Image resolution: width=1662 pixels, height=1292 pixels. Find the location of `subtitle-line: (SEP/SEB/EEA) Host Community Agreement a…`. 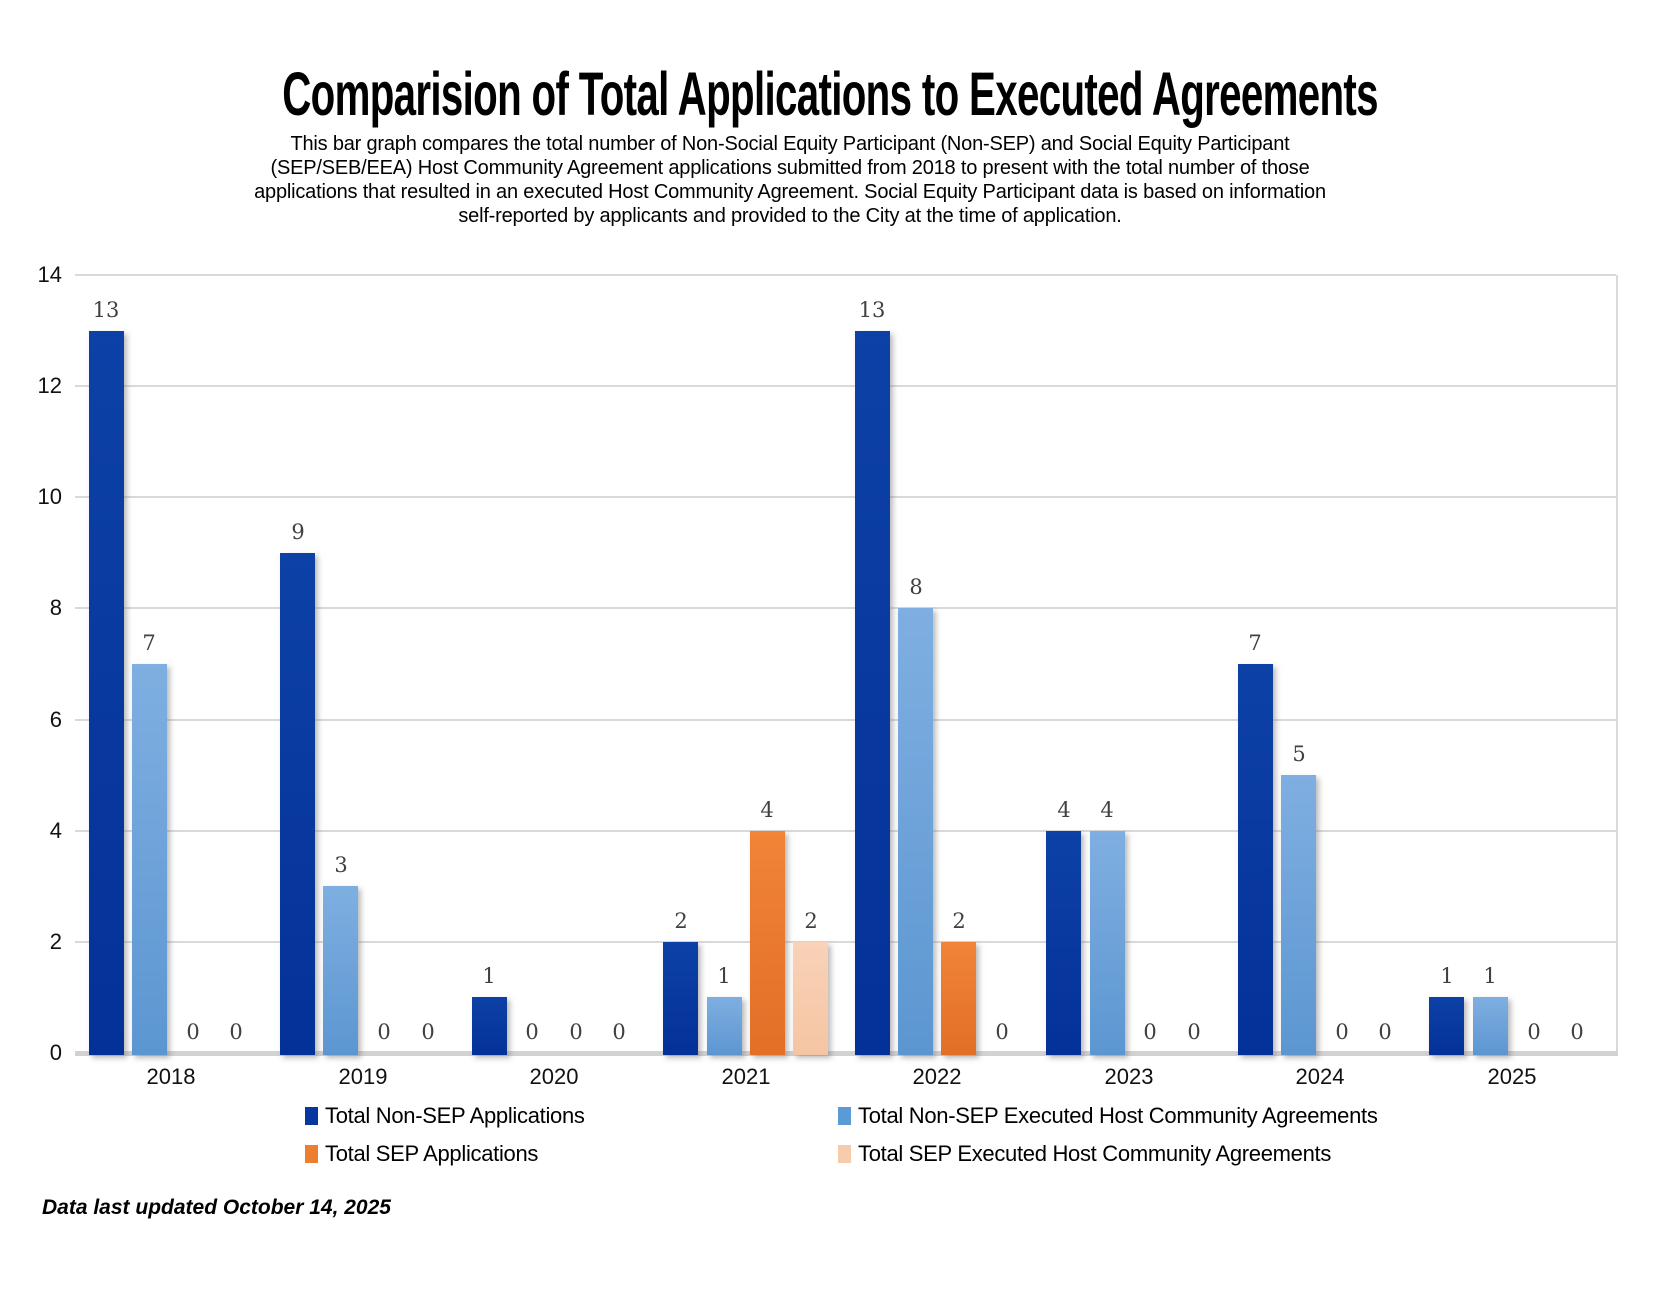

subtitle-line: (SEP/SEB/EEA) Host Community Agreement a… is located at coordinates (790, 168).